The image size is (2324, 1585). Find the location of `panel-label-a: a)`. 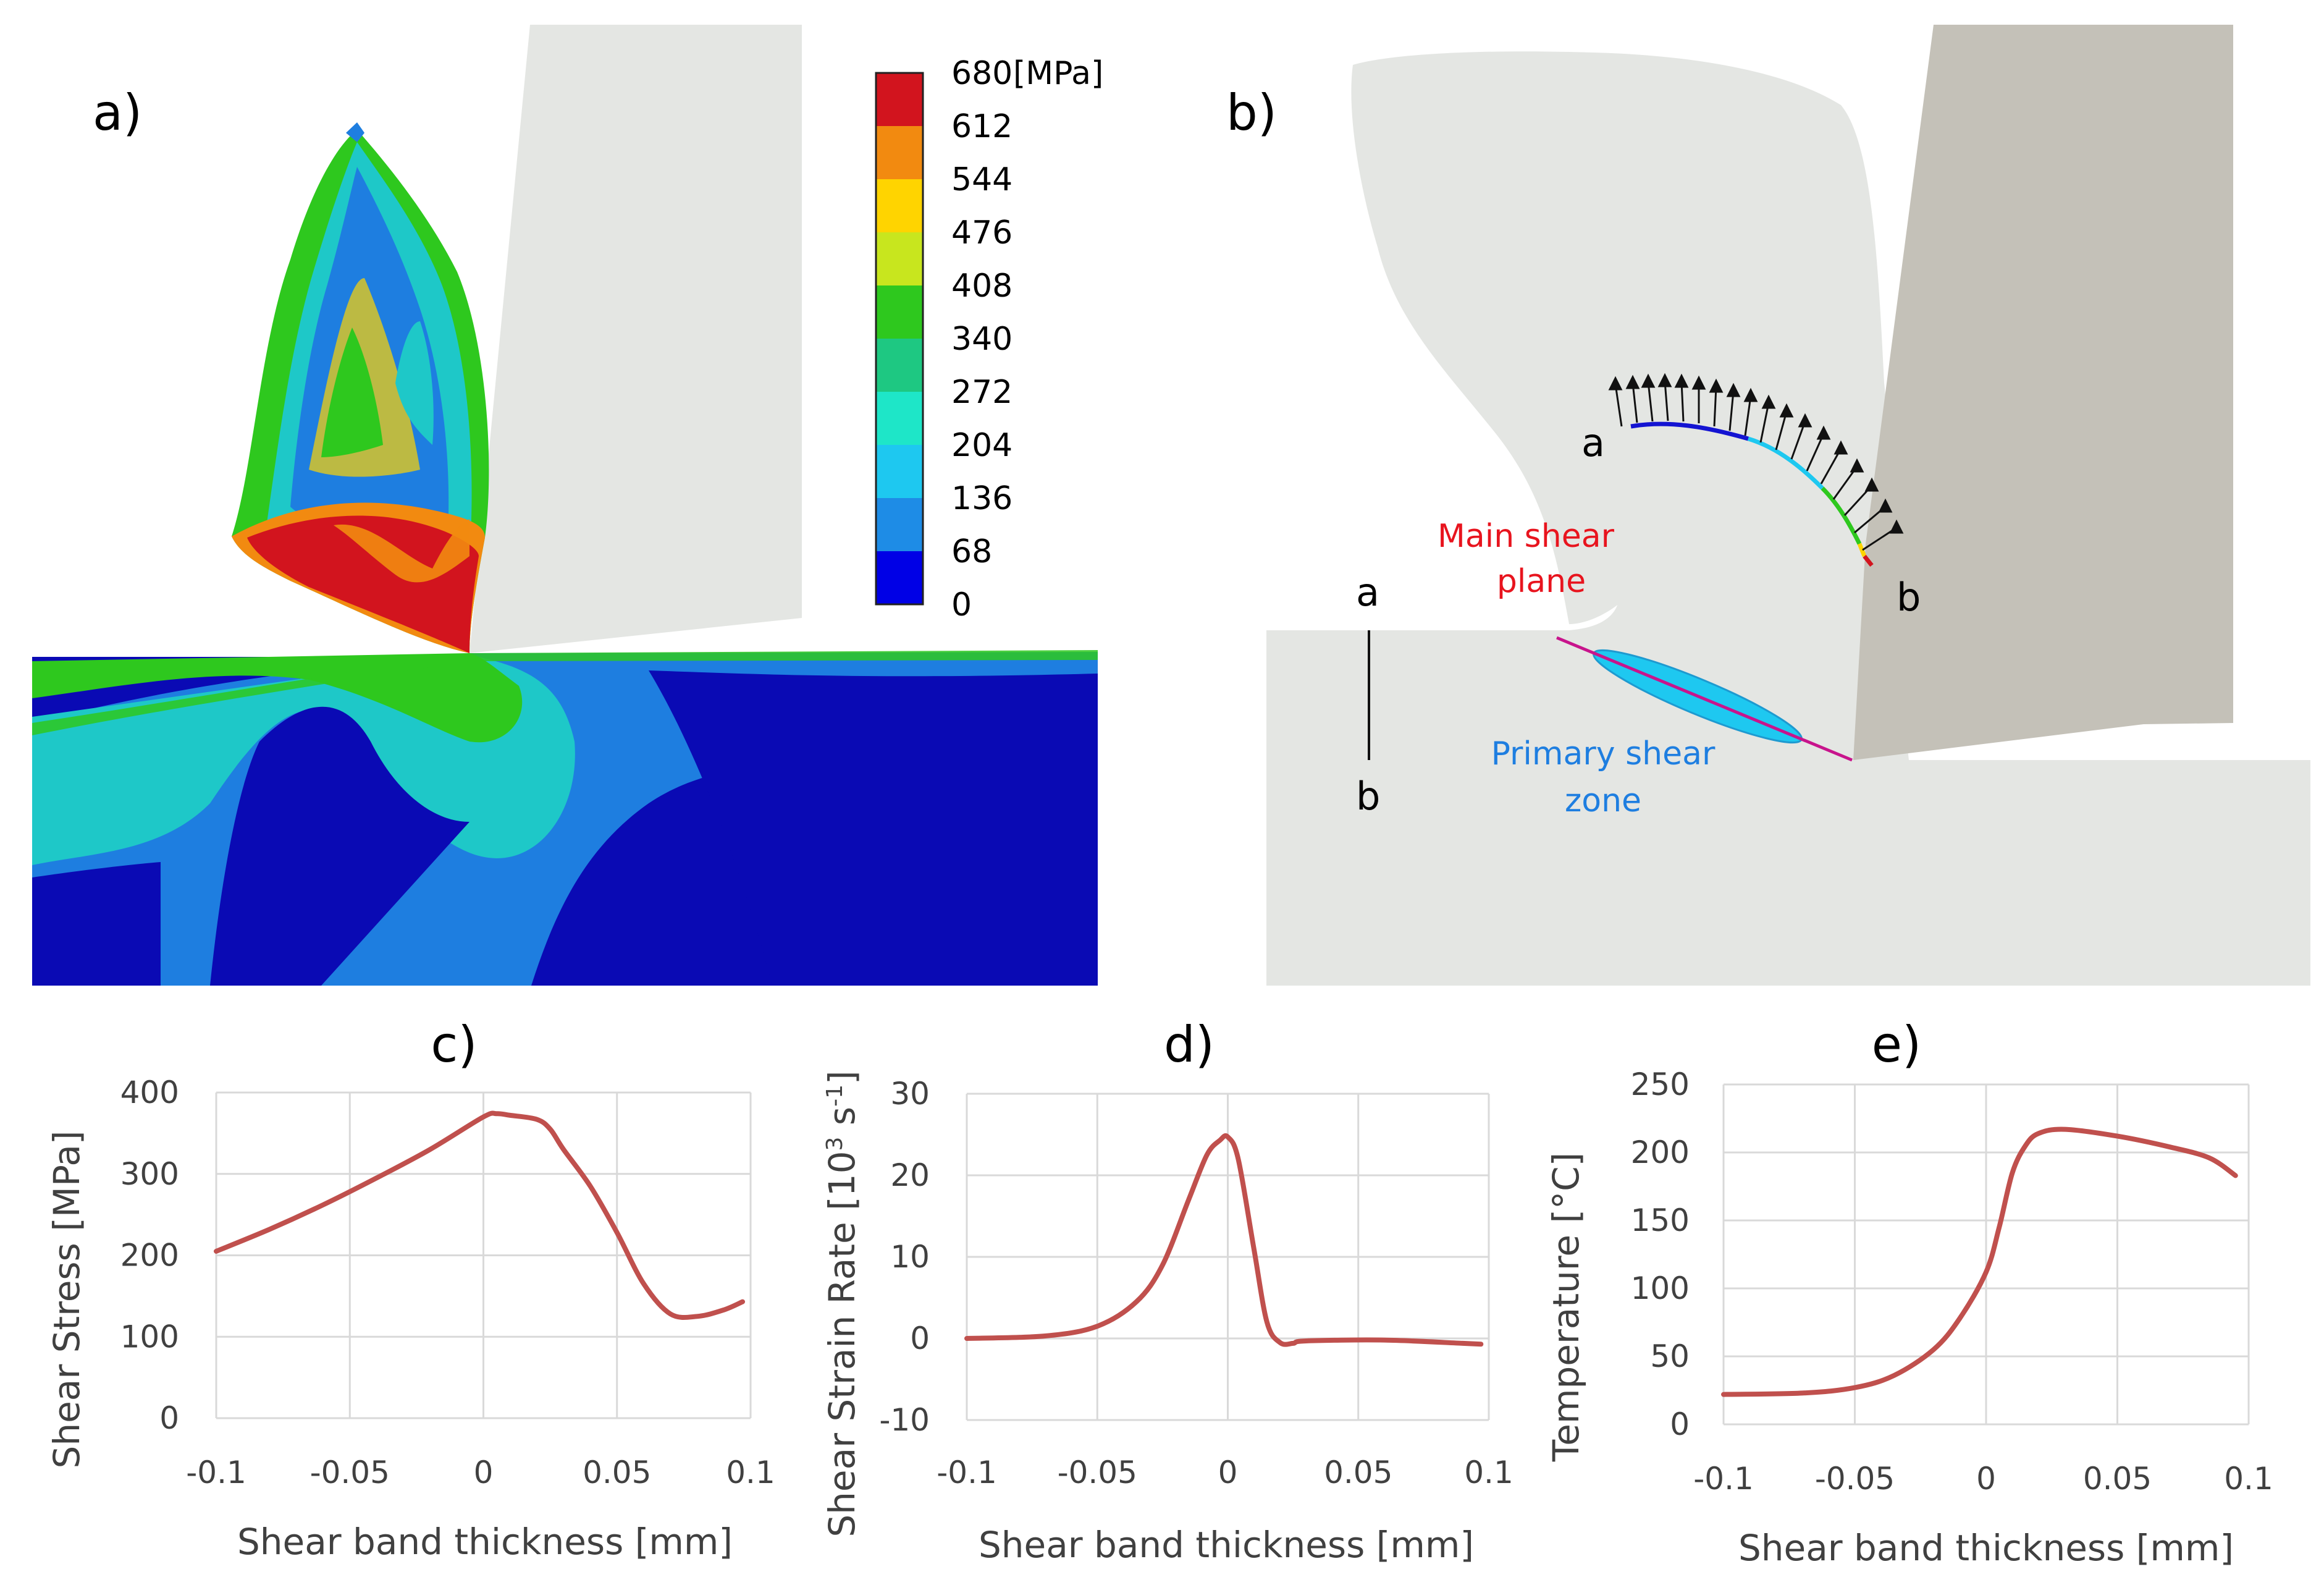

panel-label-a: a) is located at coordinates (118, 113).